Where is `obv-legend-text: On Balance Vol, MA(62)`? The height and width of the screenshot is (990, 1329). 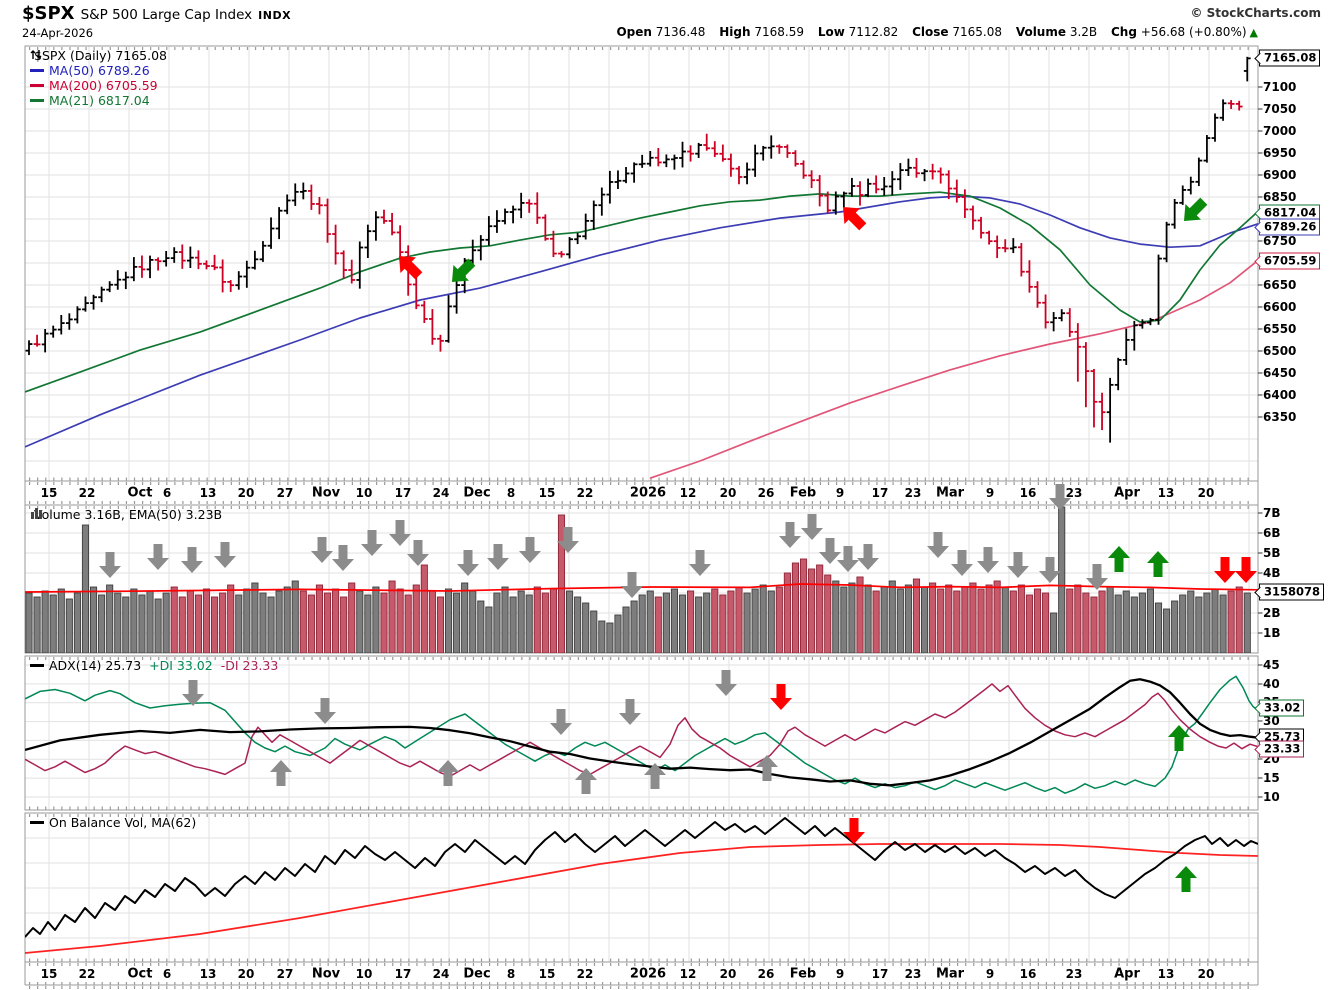
obv-legend-text: On Balance Vol, MA(62) is located at coordinates (123, 822).